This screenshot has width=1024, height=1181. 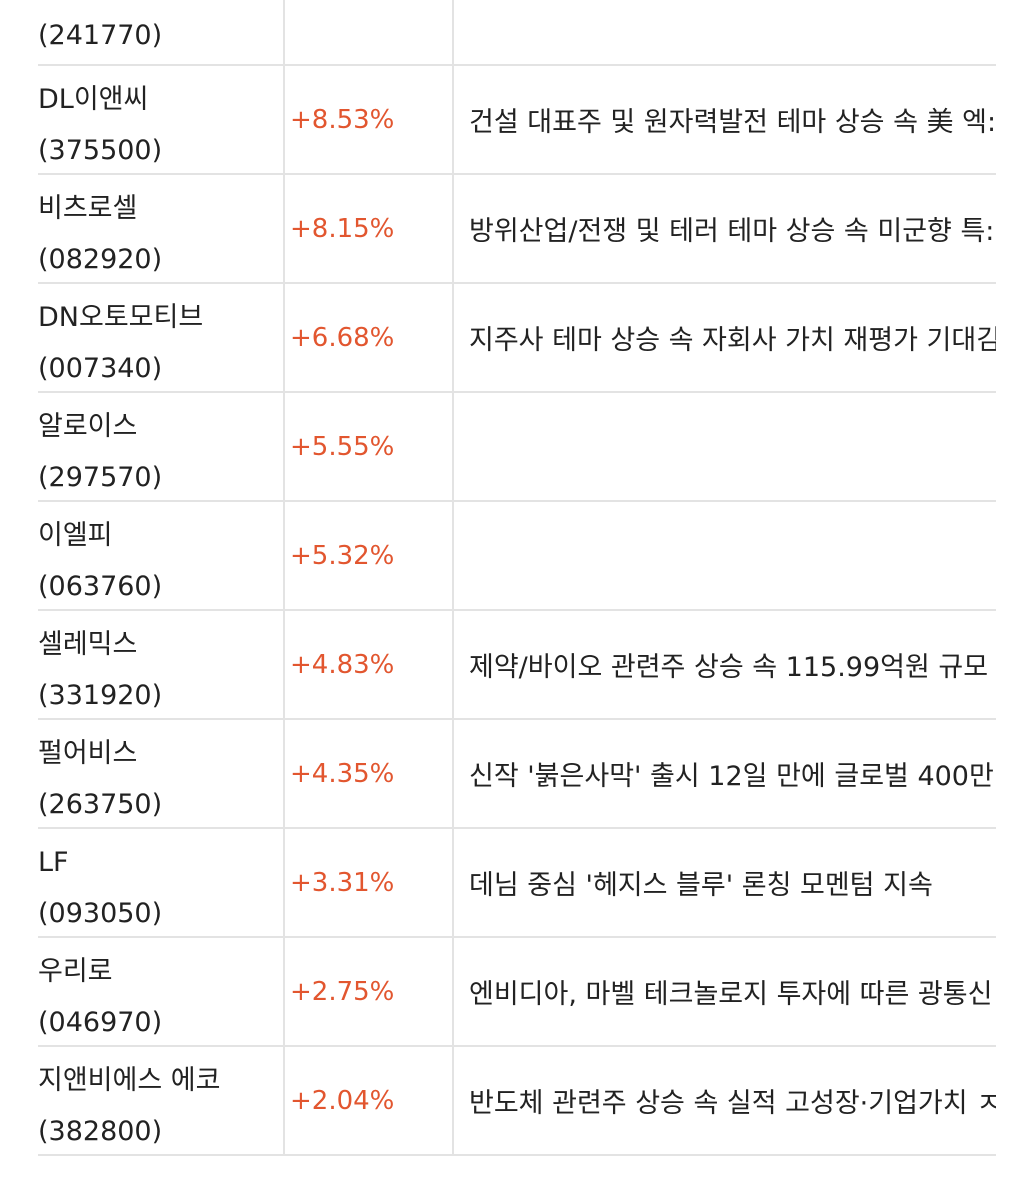 I want to click on change-rate-cell: +8.53%, so click(x=369, y=119).